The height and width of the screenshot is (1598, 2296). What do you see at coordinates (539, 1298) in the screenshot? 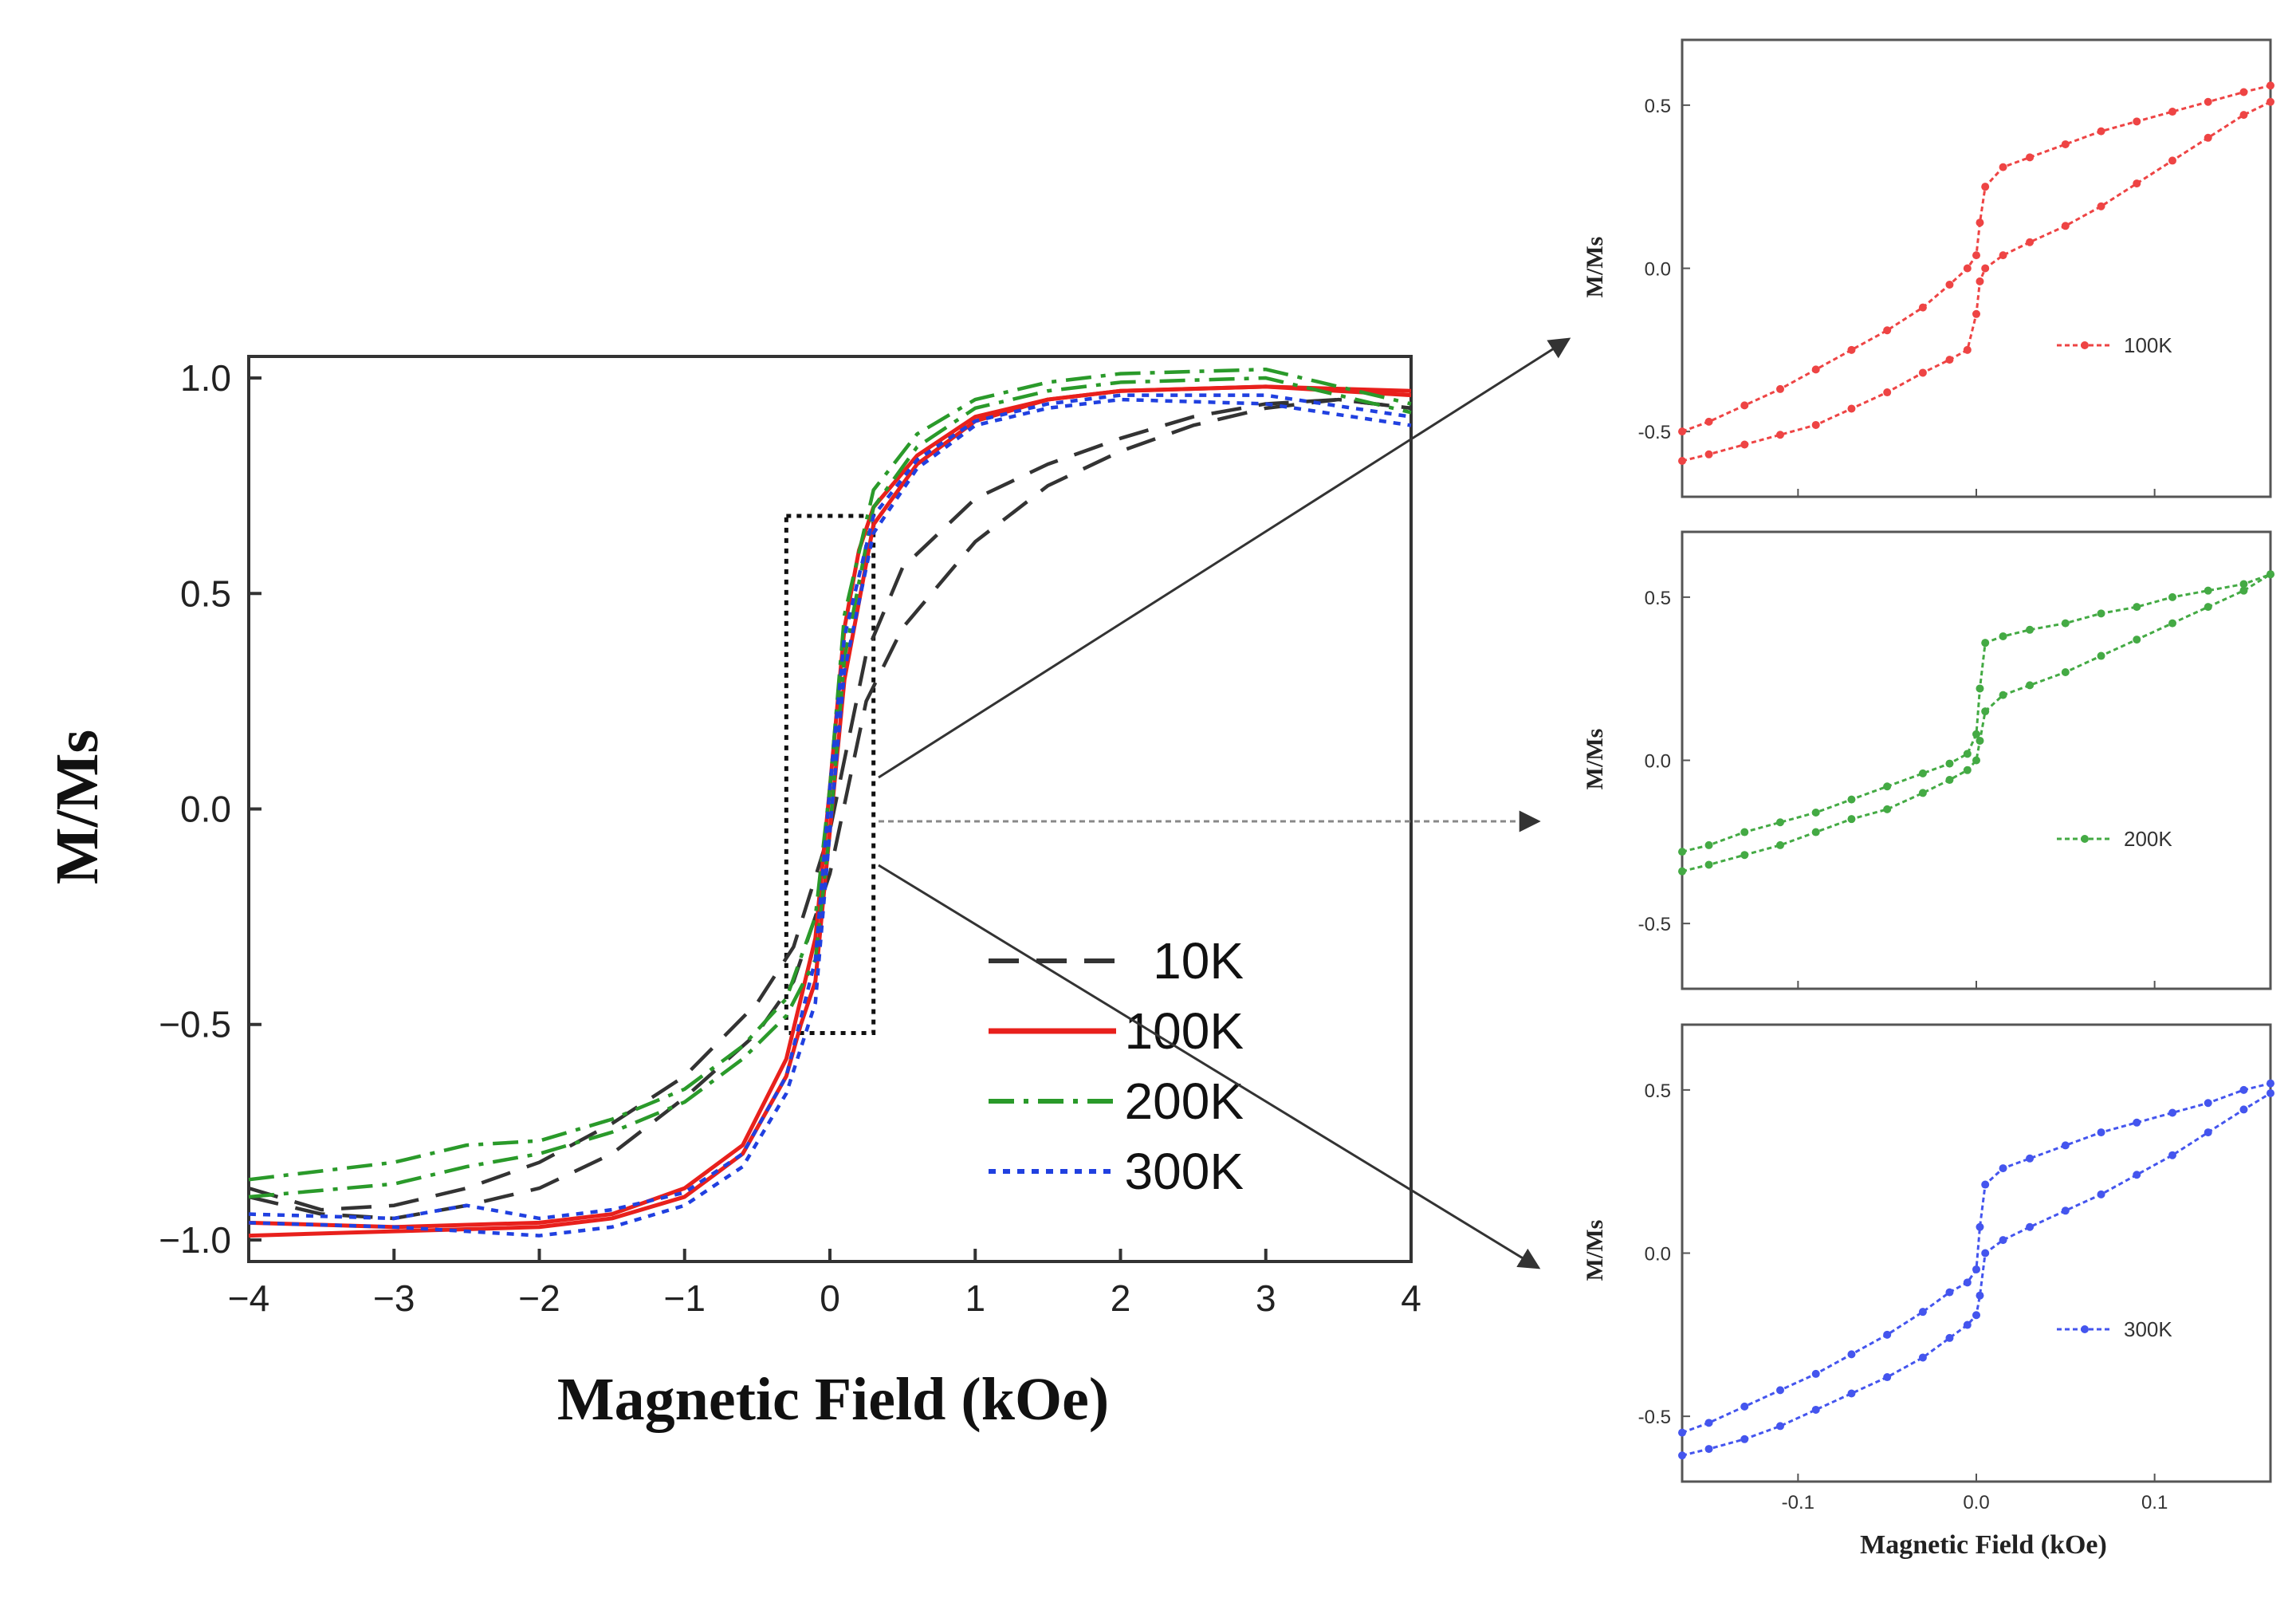
I see `x-tick-label: −2` at bounding box center [539, 1298].